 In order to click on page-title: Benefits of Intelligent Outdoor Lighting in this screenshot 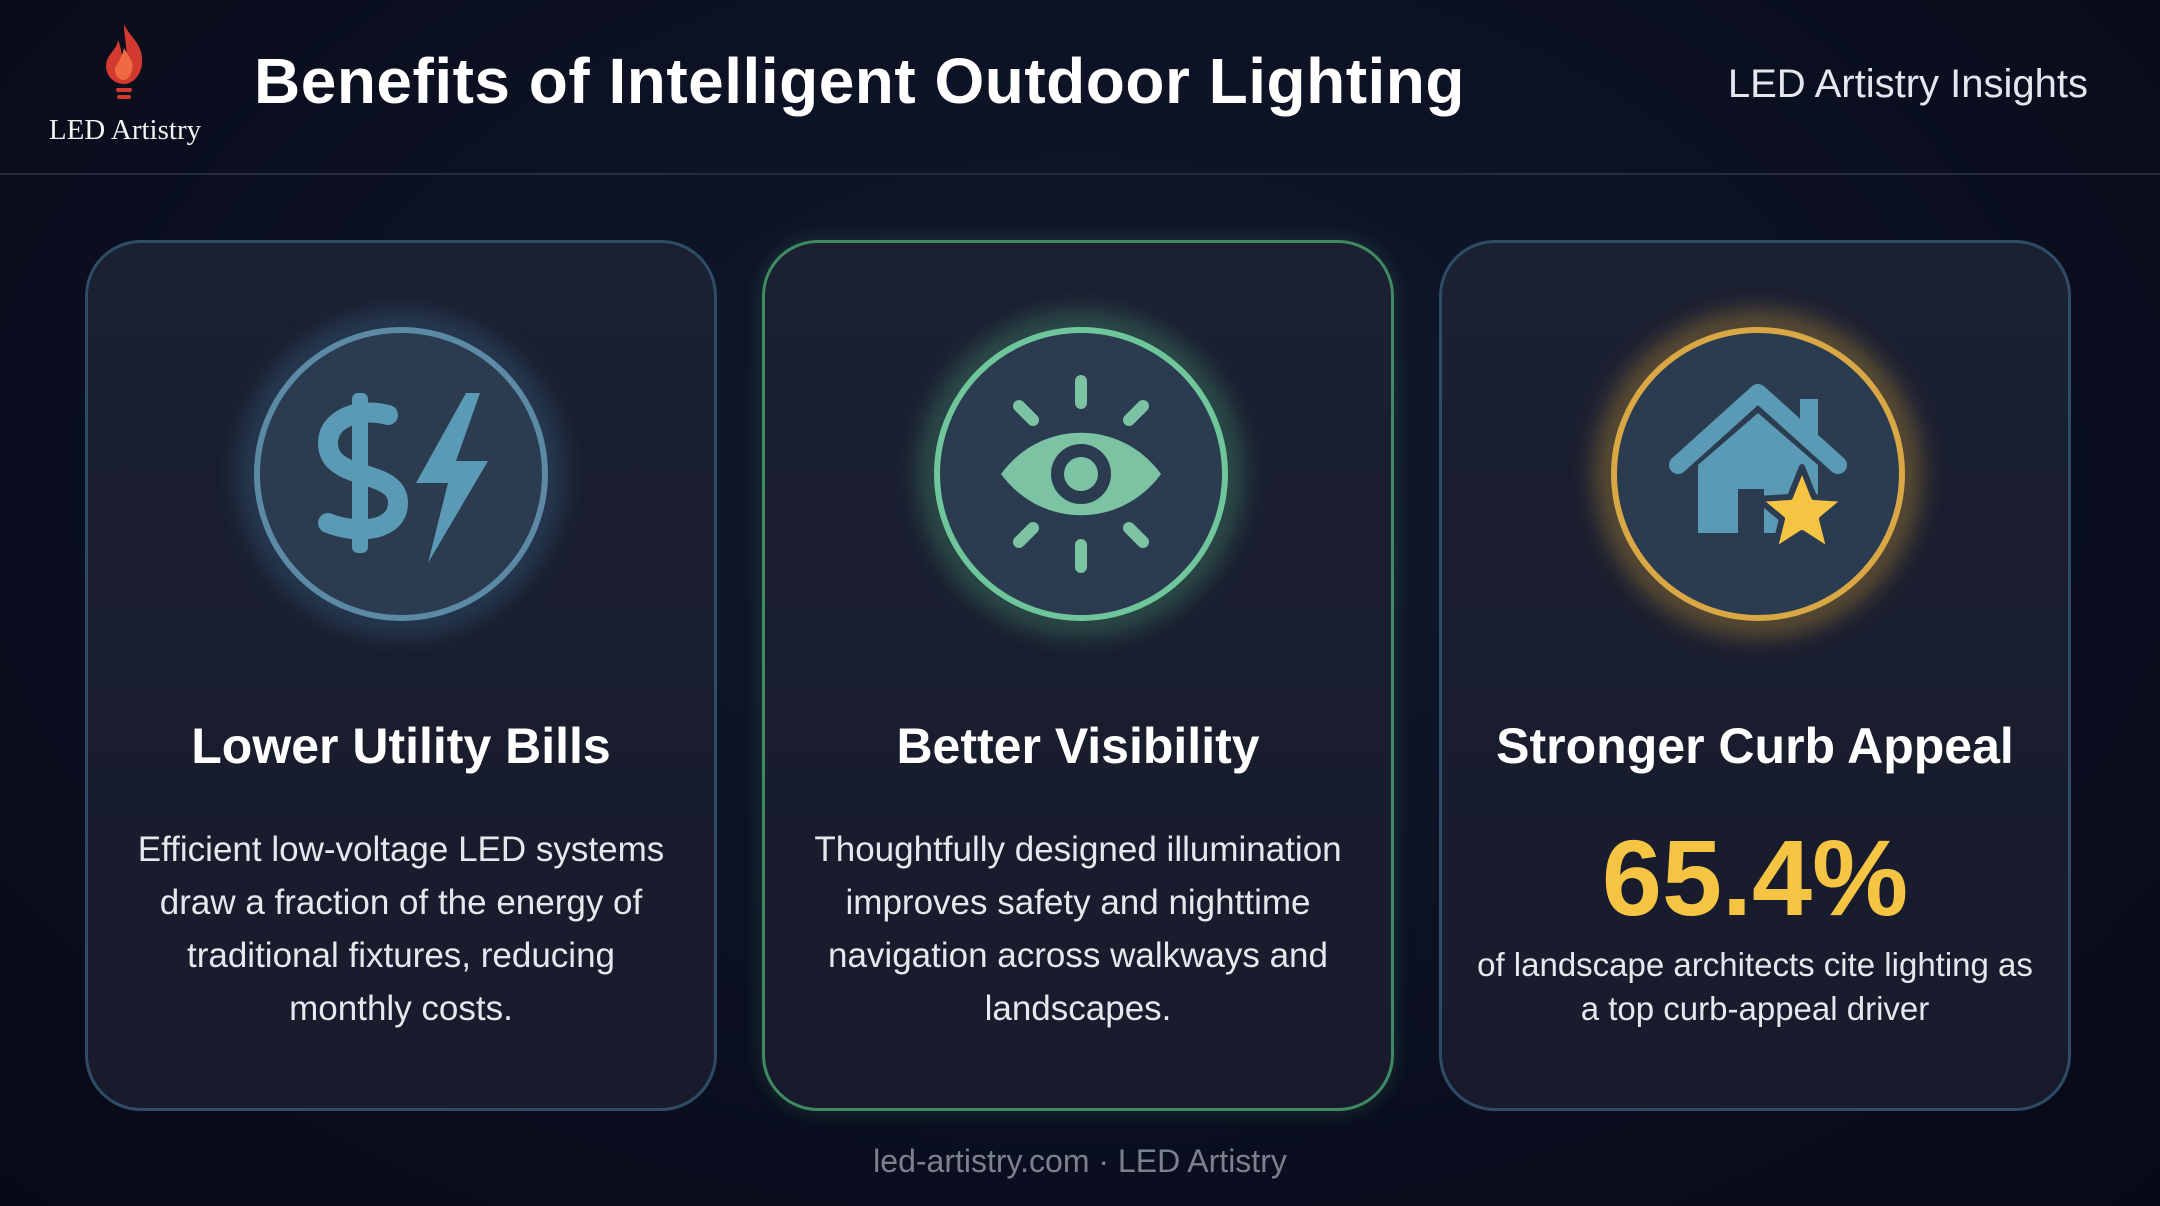, I will do `click(859, 81)`.